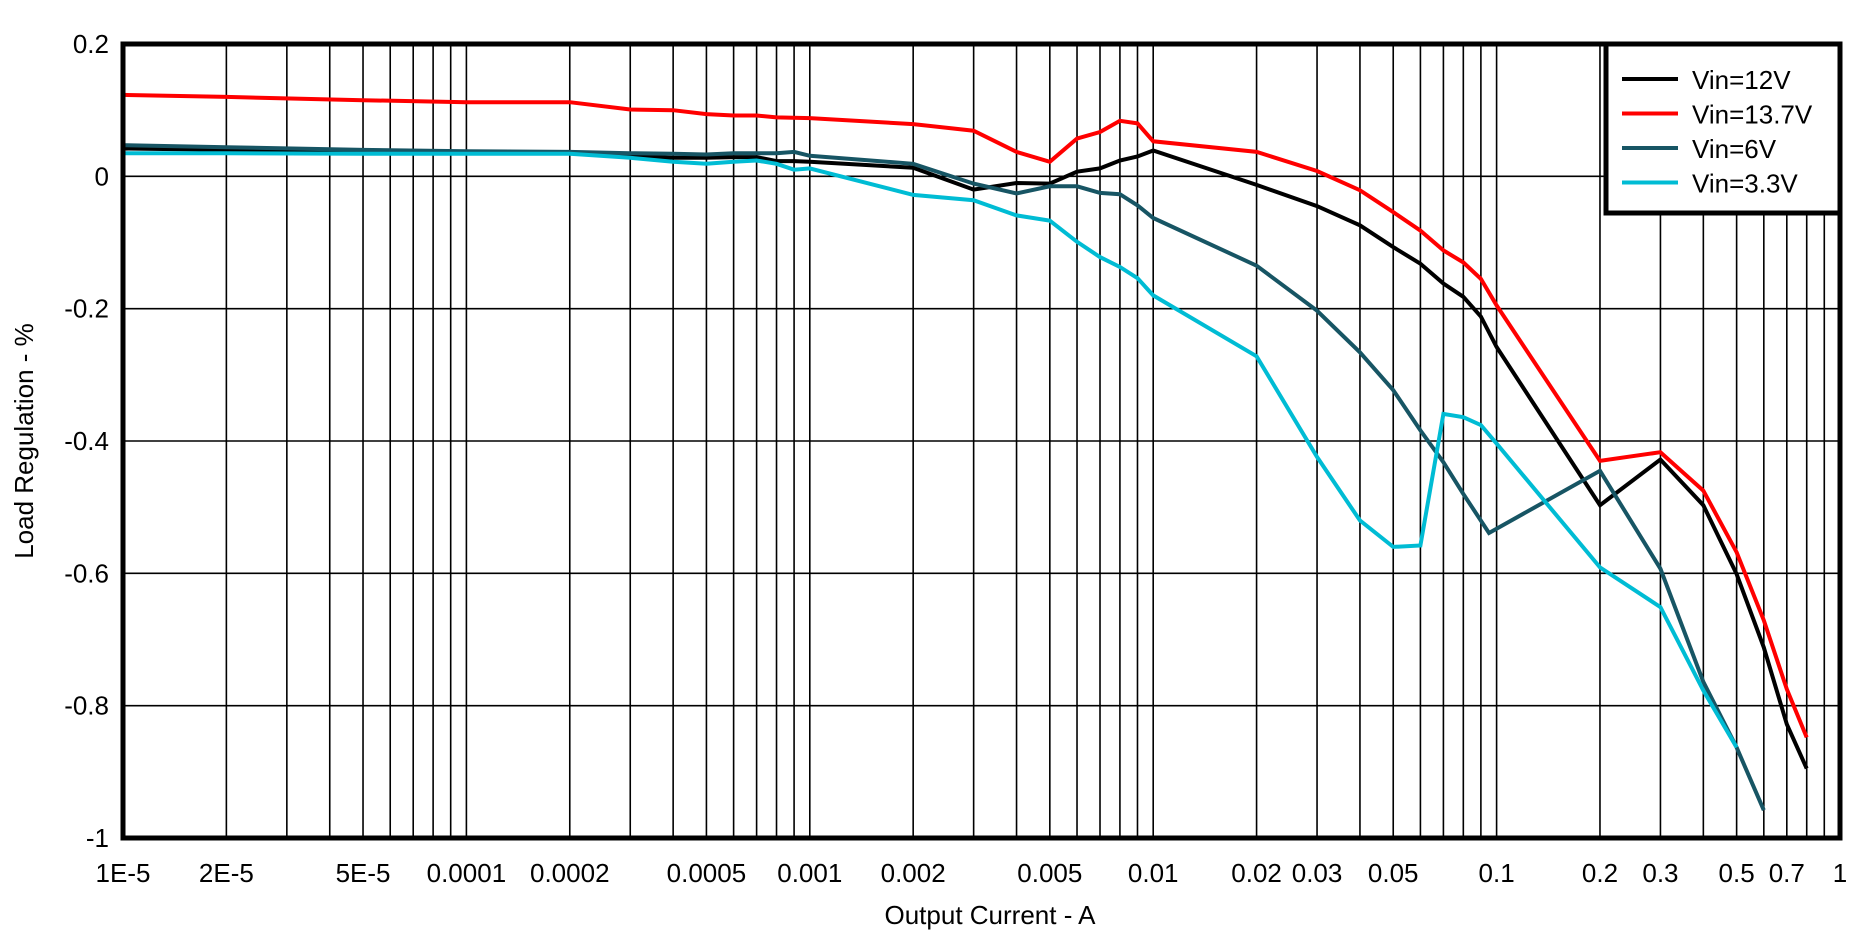 The width and height of the screenshot is (1872, 933). I want to click on y-tick-label: -0.8, so click(86, 706).